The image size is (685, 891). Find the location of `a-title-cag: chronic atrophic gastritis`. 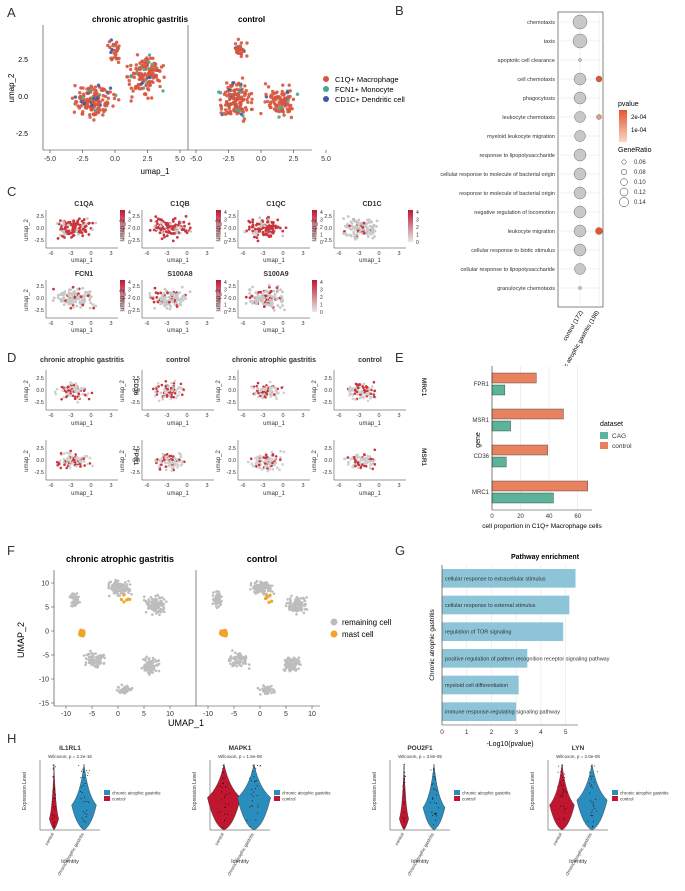

a-title-cag: chronic atrophic gastritis is located at coordinates (140, 19).